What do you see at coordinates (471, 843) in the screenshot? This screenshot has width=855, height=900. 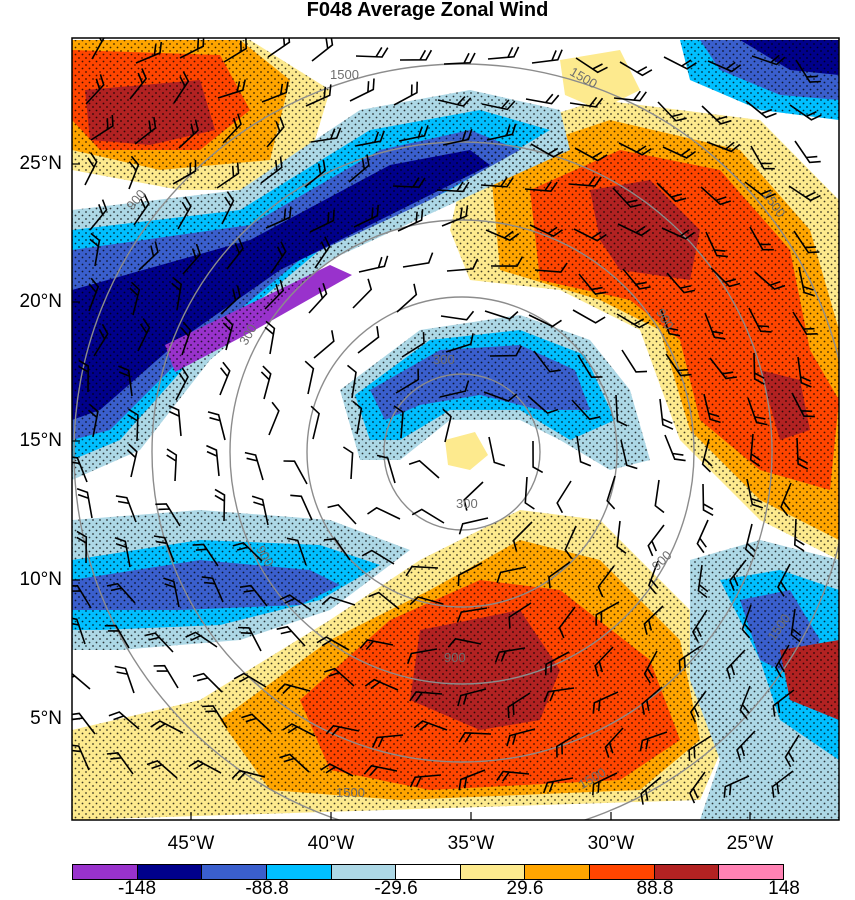 I see `lon-label-35w: 35°W` at bounding box center [471, 843].